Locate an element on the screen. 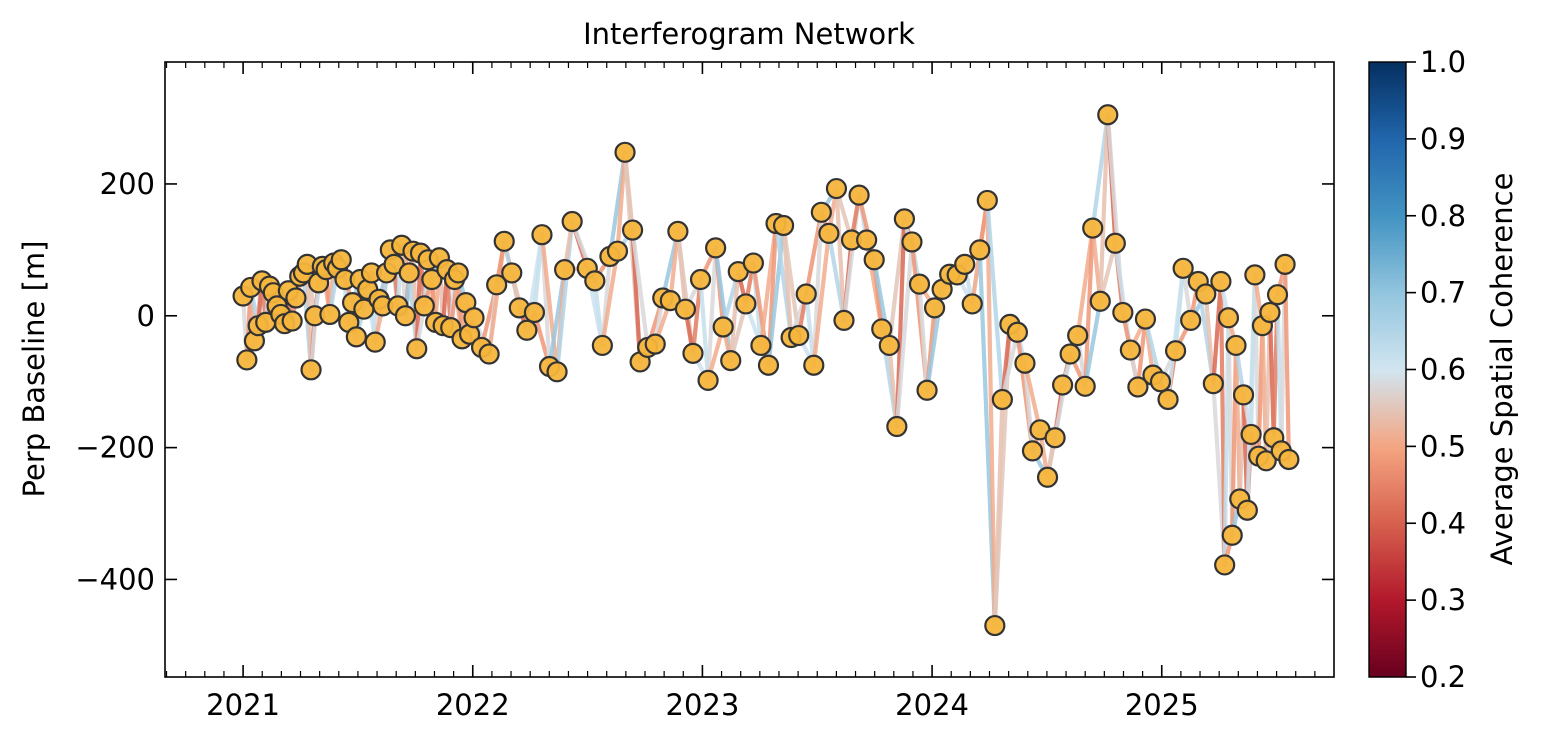 Image resolution: width=1541 pixels, height=741 pixels. colorbar-tick-label: 0.7 is located at coordinates (1443, 293).